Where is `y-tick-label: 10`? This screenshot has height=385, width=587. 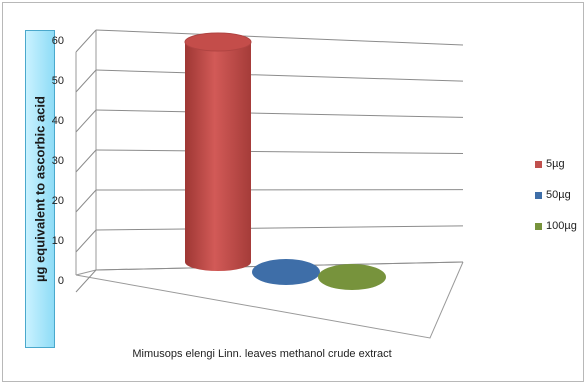 y-tick-label: 10 is located at coordinates (58, 241).